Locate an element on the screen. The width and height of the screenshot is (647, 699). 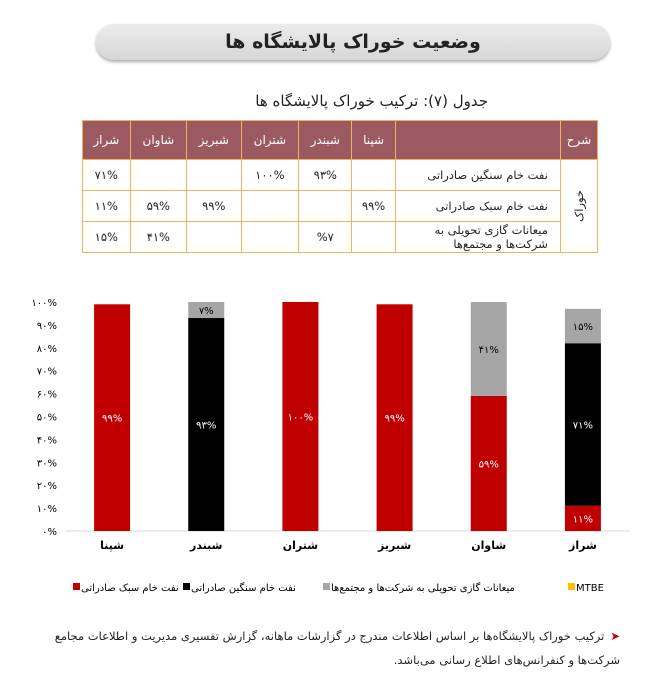
table-row: نفت خام سبک صادراتی ۹۹% ۹۹% ۵۹% ۱۱% is located at coordinates (340, 206).